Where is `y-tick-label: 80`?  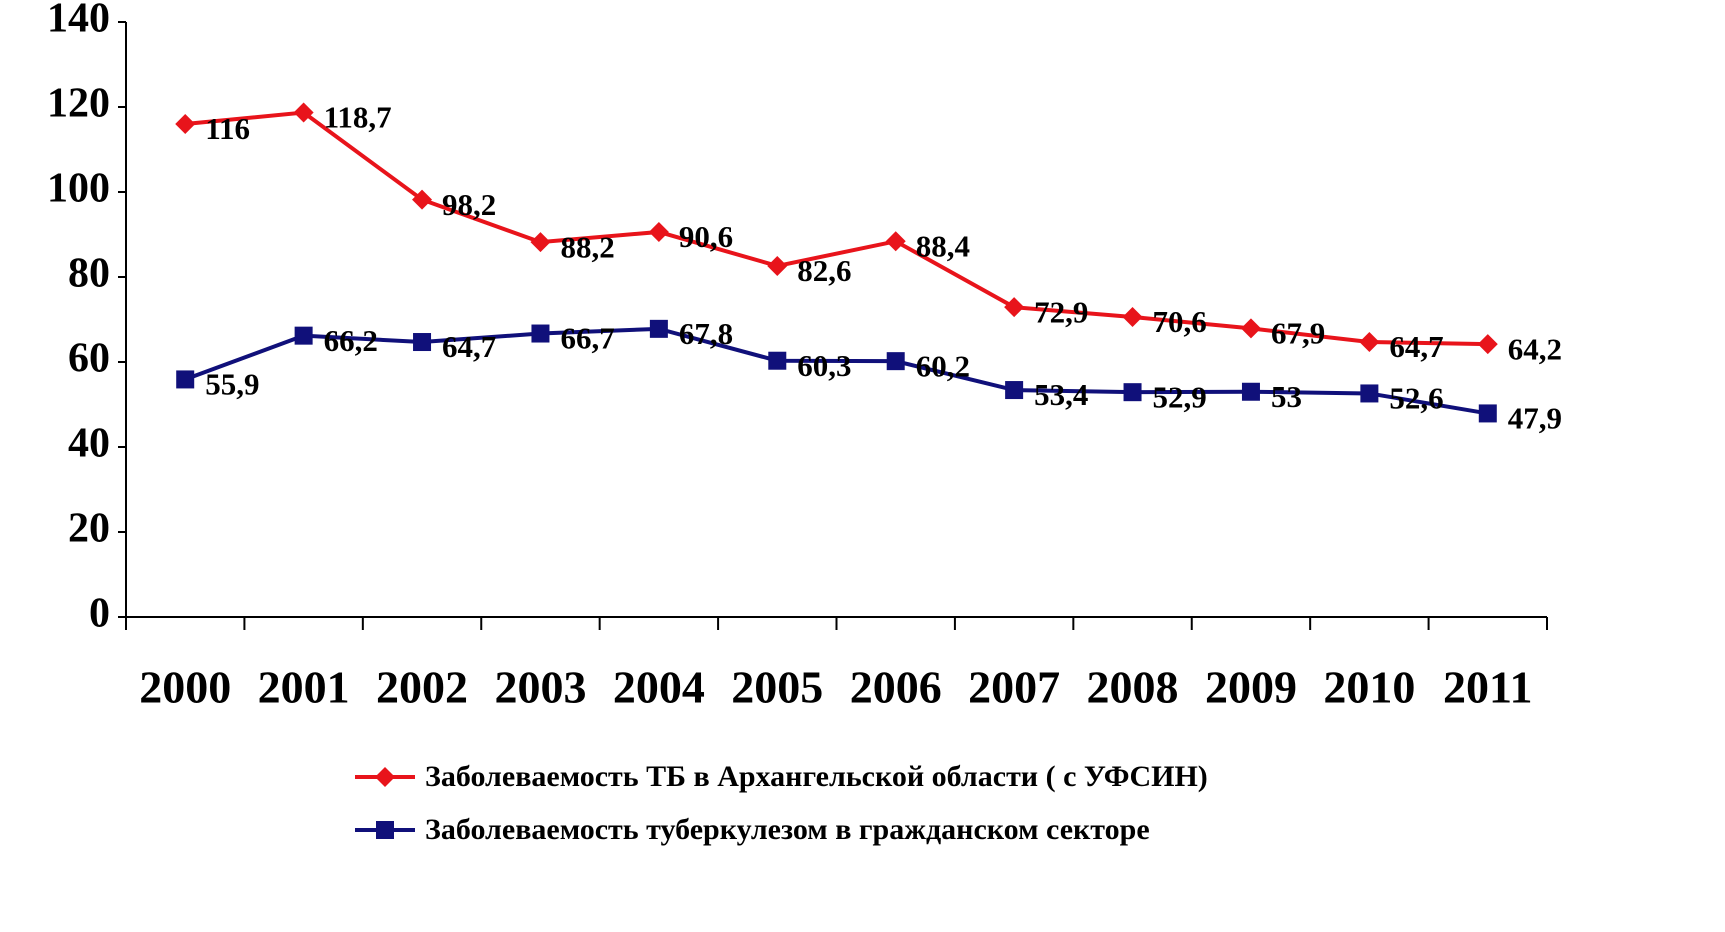 y-tick-label: 80 is located at coordinates (89, 274).